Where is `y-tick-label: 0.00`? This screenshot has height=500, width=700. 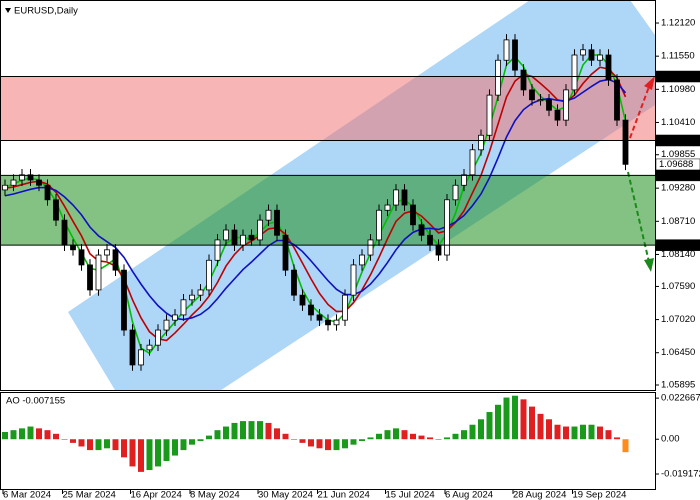 y-tick-label: 0.00 is located at coordinates (670, 439).